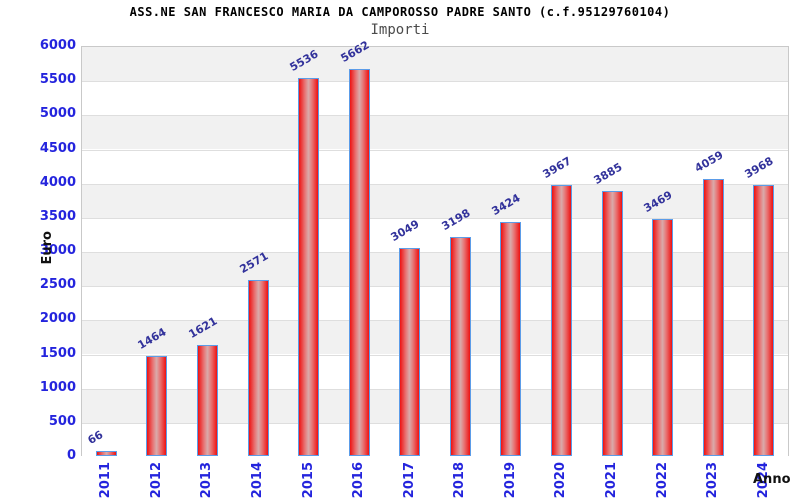  I want to click on y-tick-label: 1000, so click(57, 387).